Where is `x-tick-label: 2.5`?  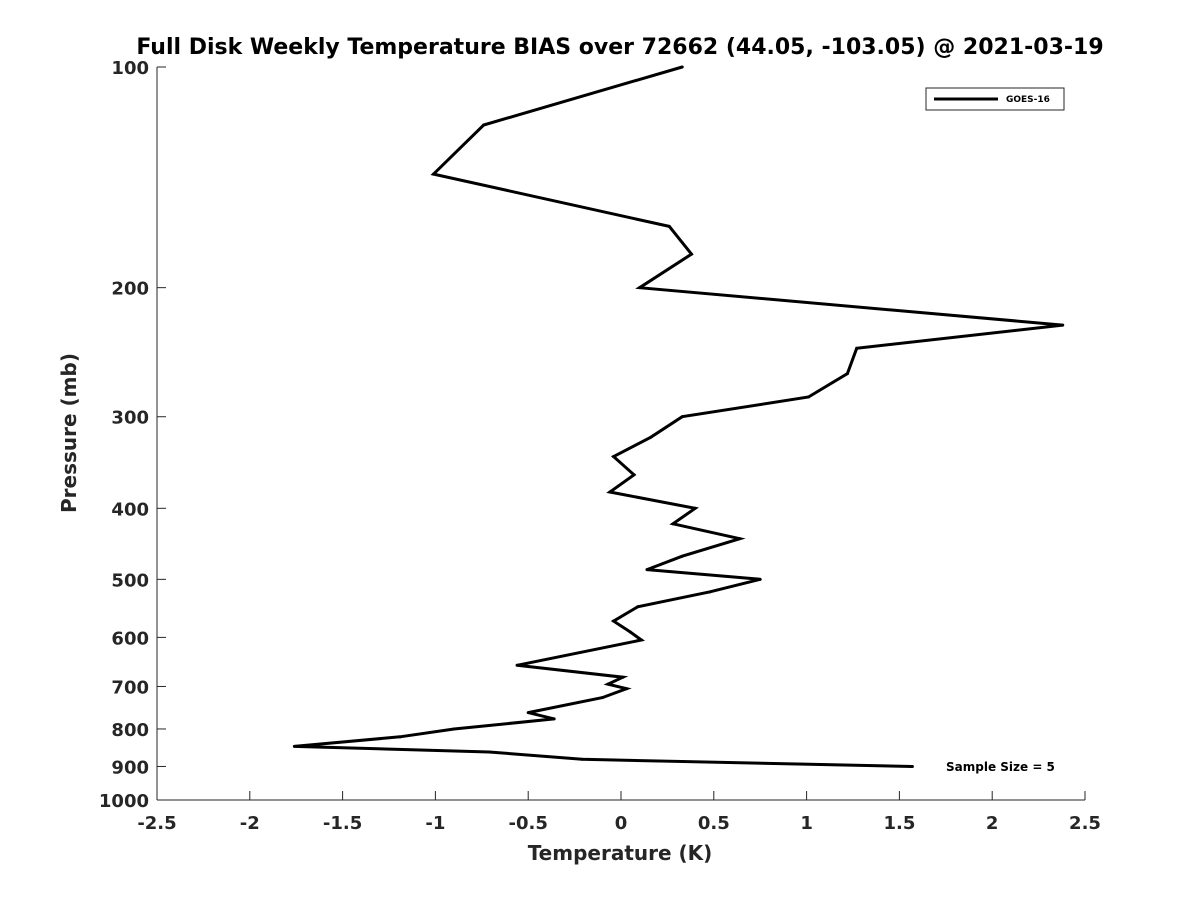 x-tick-label: 2.5 is located at coordinates (1085, 823).